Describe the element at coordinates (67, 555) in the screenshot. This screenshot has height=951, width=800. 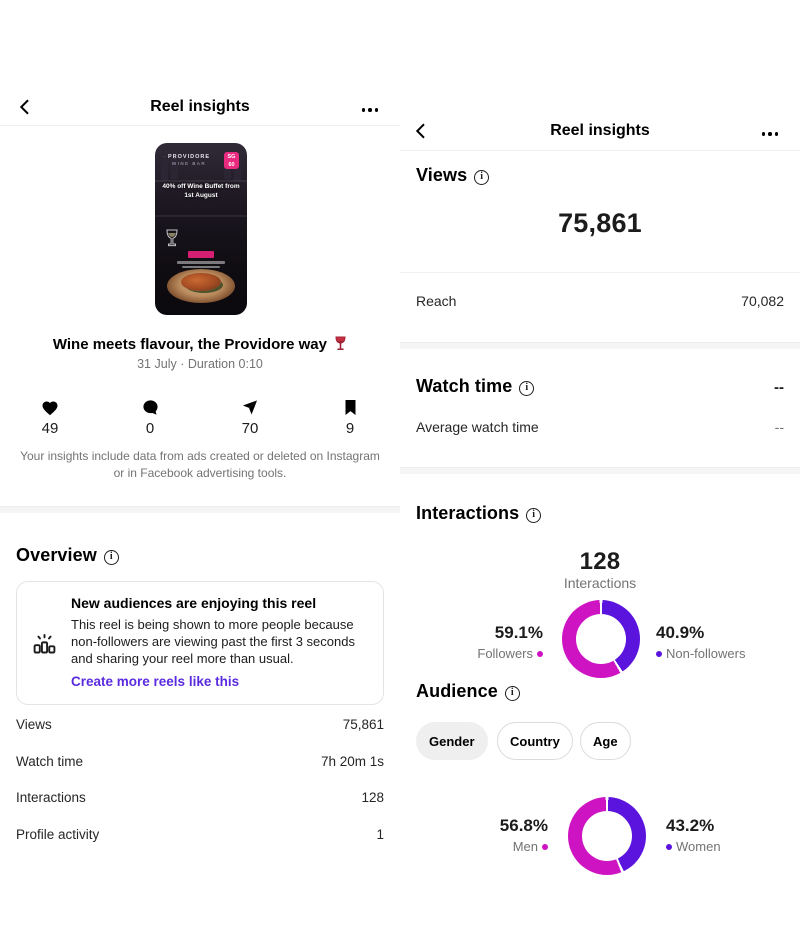
I see `overview-heading: Overview` at that location.